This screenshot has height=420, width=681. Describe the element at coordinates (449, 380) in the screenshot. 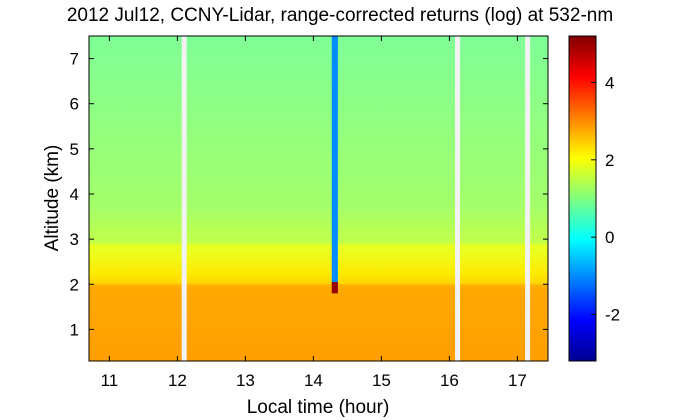

I see `x-tick-label: 16` at that location.